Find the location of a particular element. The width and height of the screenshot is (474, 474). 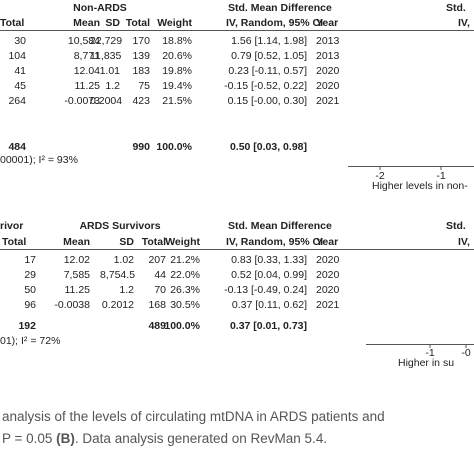

row-weight: 19.8% is located at coordinates (177, 71).